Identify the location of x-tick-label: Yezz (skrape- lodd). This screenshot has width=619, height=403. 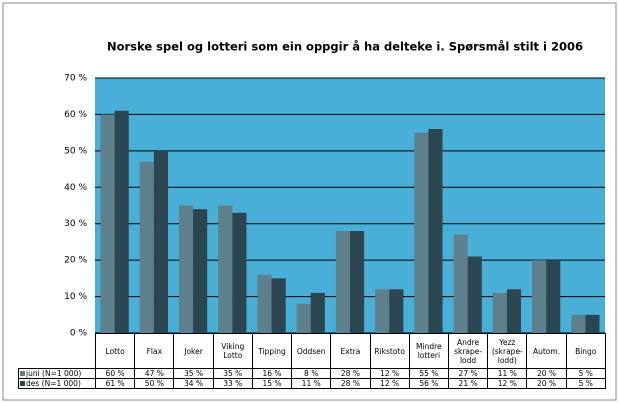
(507, 351).